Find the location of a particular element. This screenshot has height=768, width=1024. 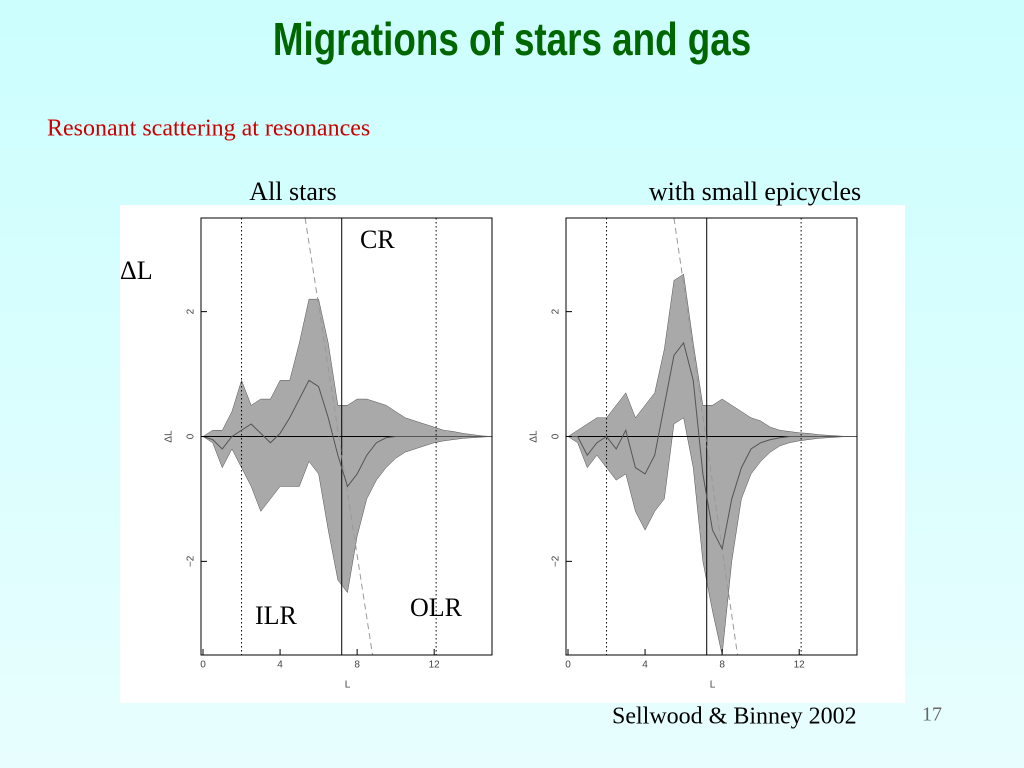

annotation: ILR is located at coordinates (276, 615).